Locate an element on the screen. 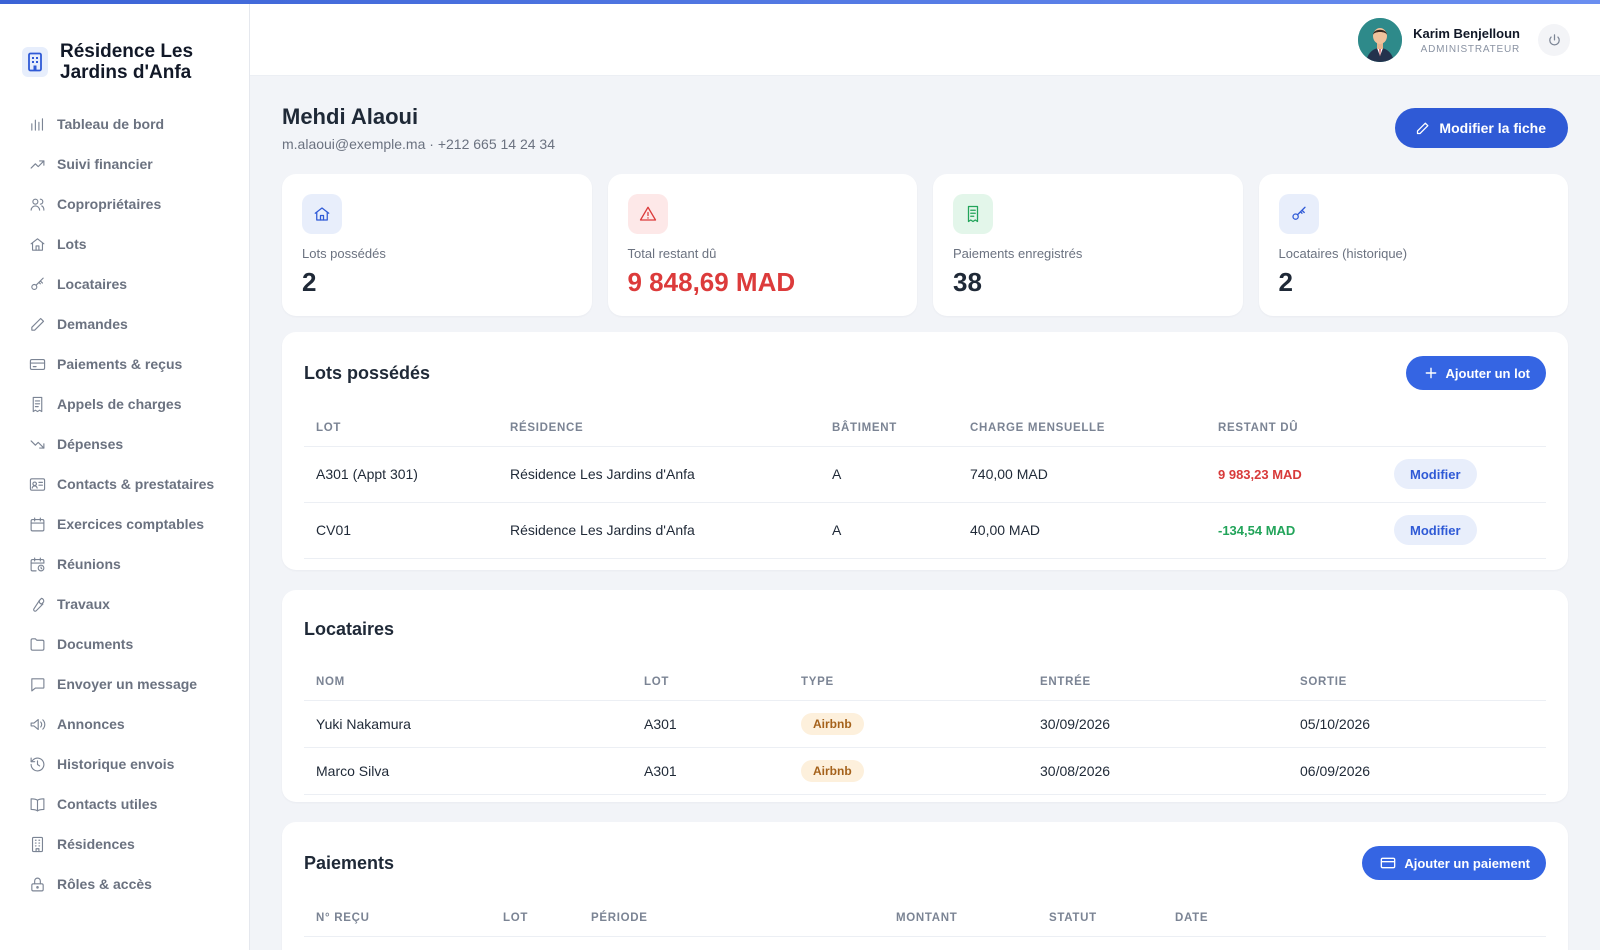  bar-chart-icon is located at coordinates (37, 124).